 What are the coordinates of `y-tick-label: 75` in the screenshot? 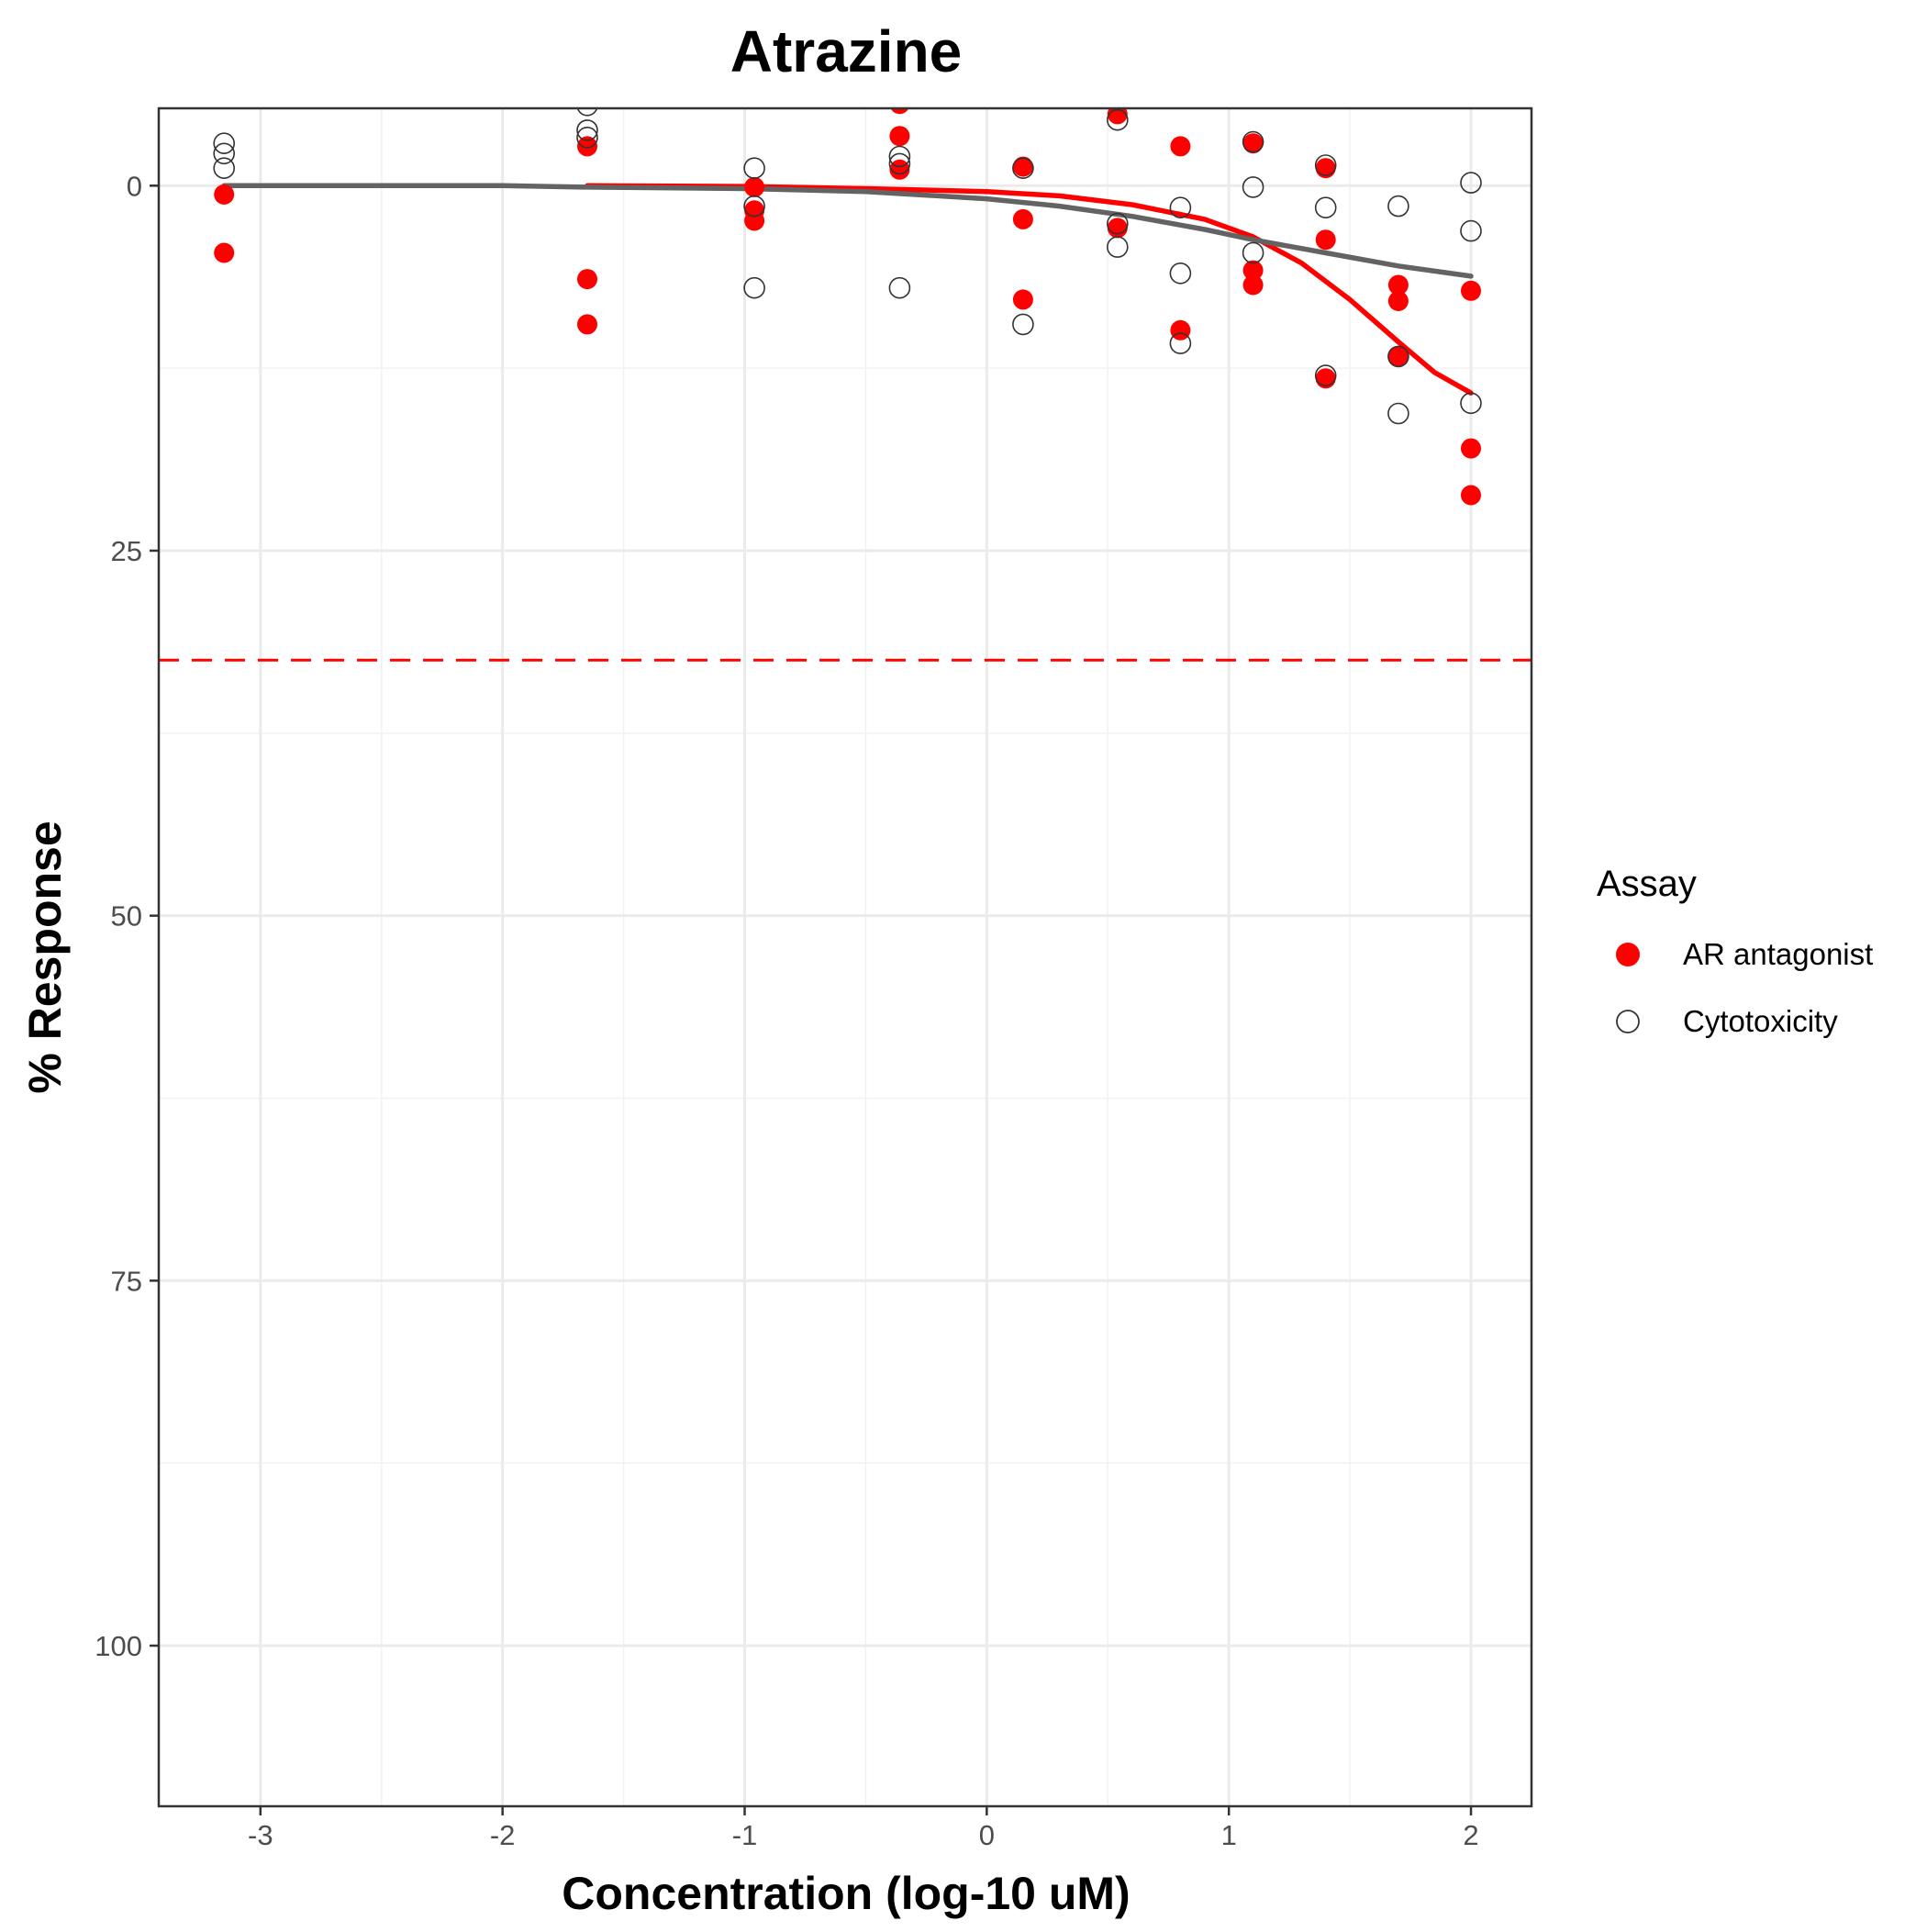 It's located at (126, 1281).